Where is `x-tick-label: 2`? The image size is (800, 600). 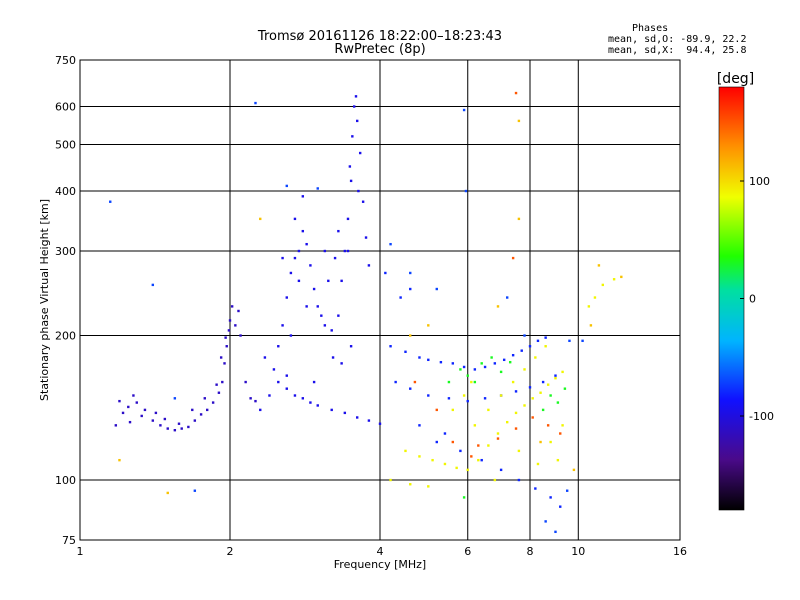
x-tick-label: 2 is located at coordinates (230, 551).